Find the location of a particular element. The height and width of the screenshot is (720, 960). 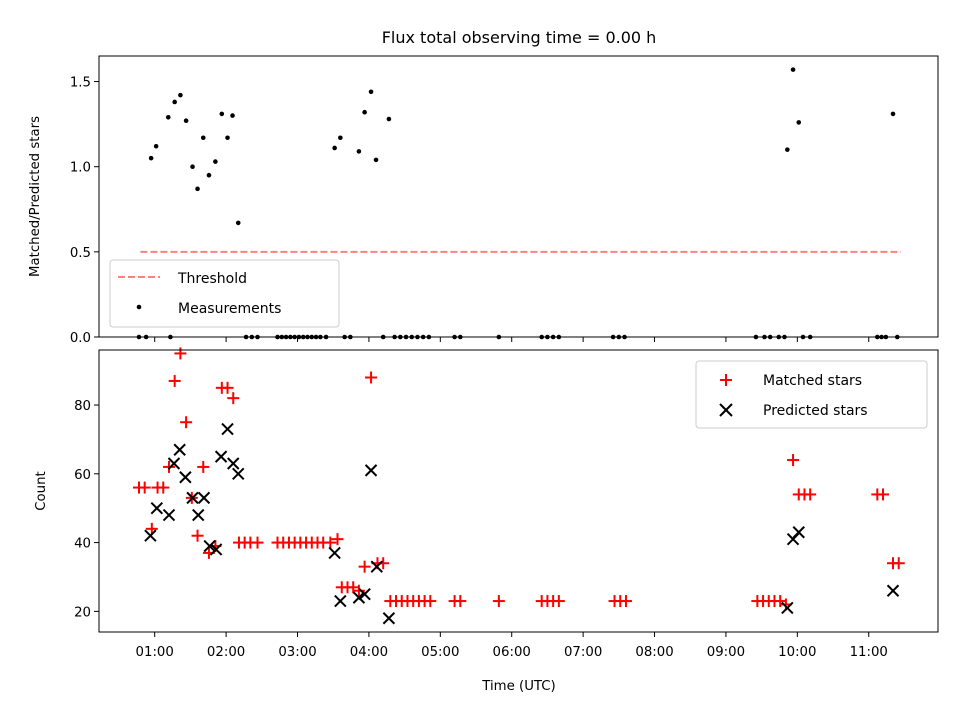

x-tick-label: 05:00 is located at coordinates (440, 652).